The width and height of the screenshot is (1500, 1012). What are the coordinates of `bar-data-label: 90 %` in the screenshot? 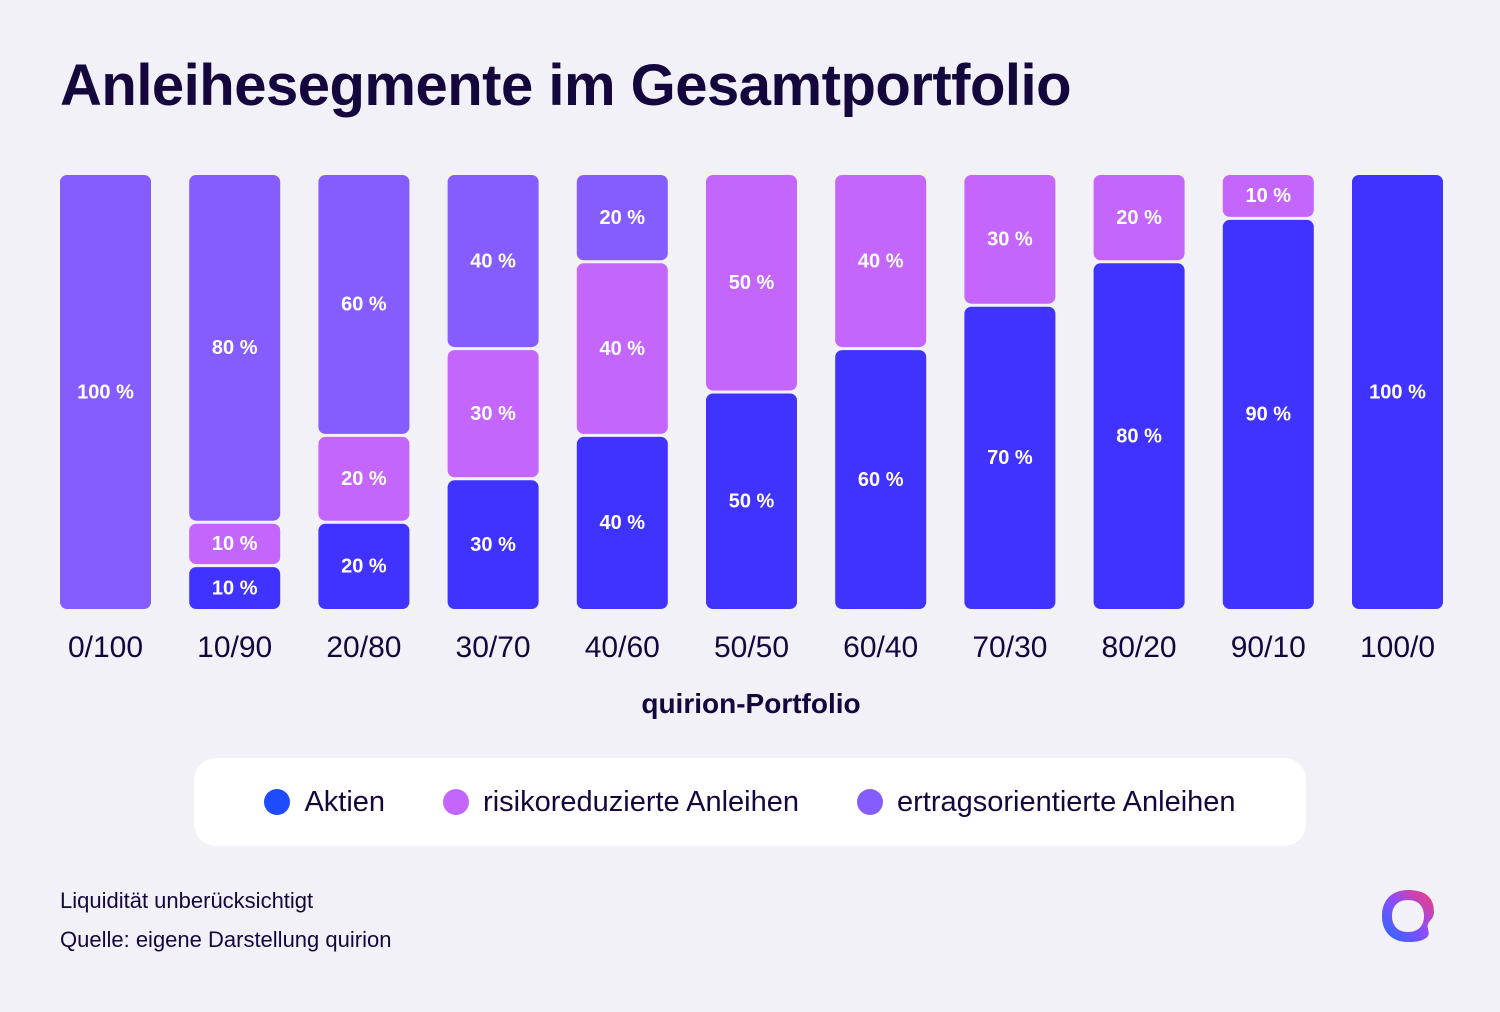 It's located at (1269, 415).